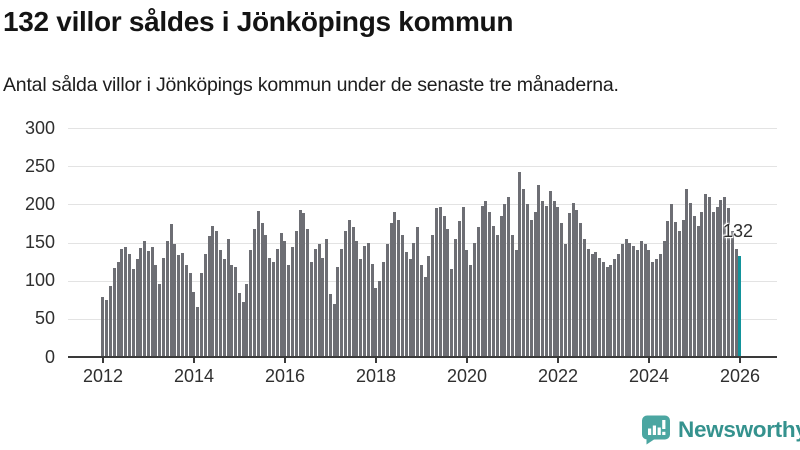 The height and width of the screenshot is (450, 800). I want to click on x-axis-label: 2026, so click(740, 376).